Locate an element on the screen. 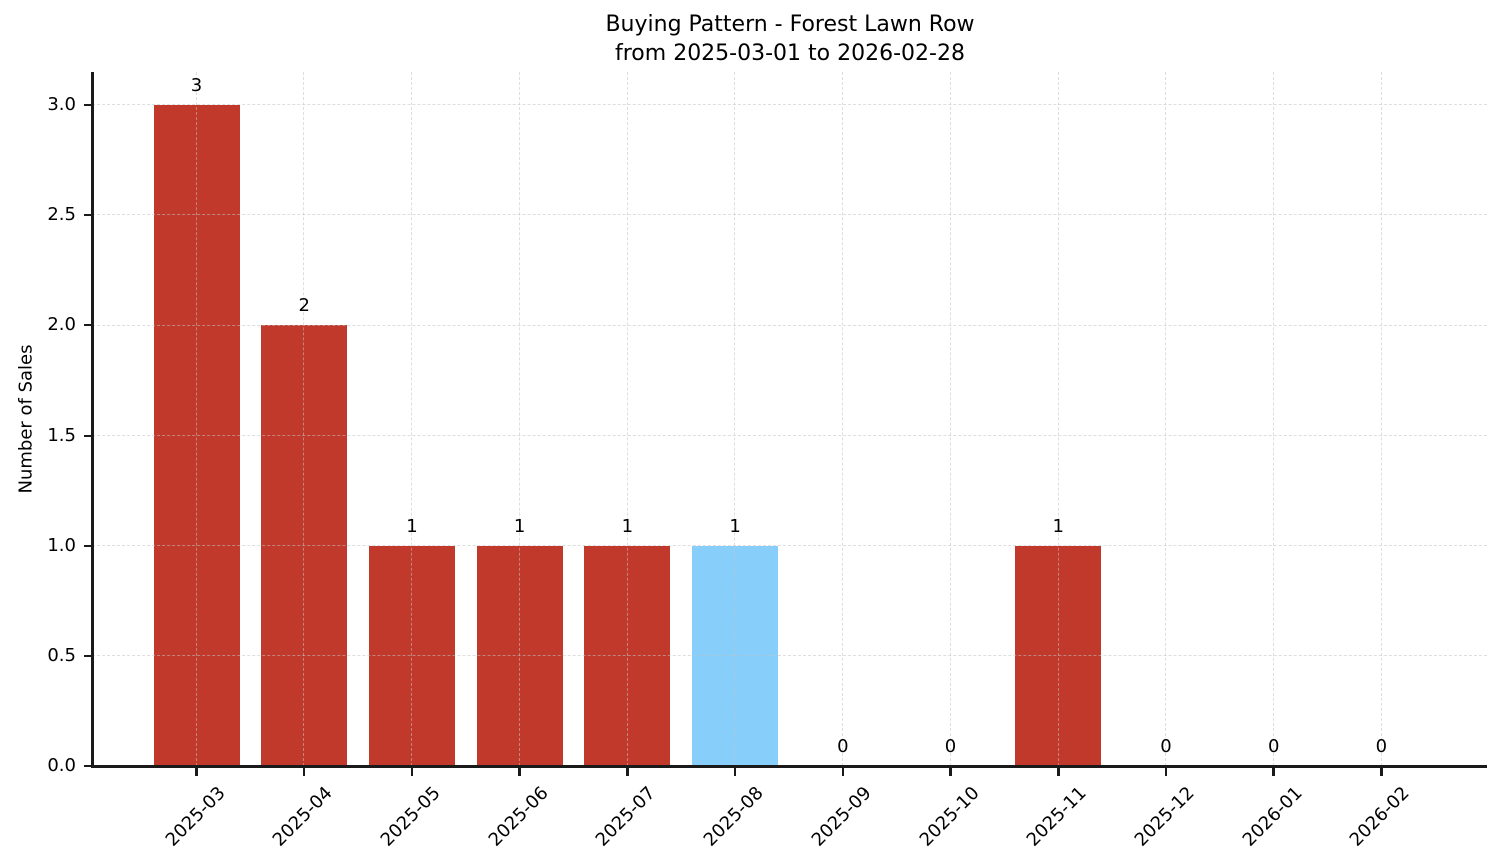  y-axis-title: Number of Sales is located at coordinates (26, 419).